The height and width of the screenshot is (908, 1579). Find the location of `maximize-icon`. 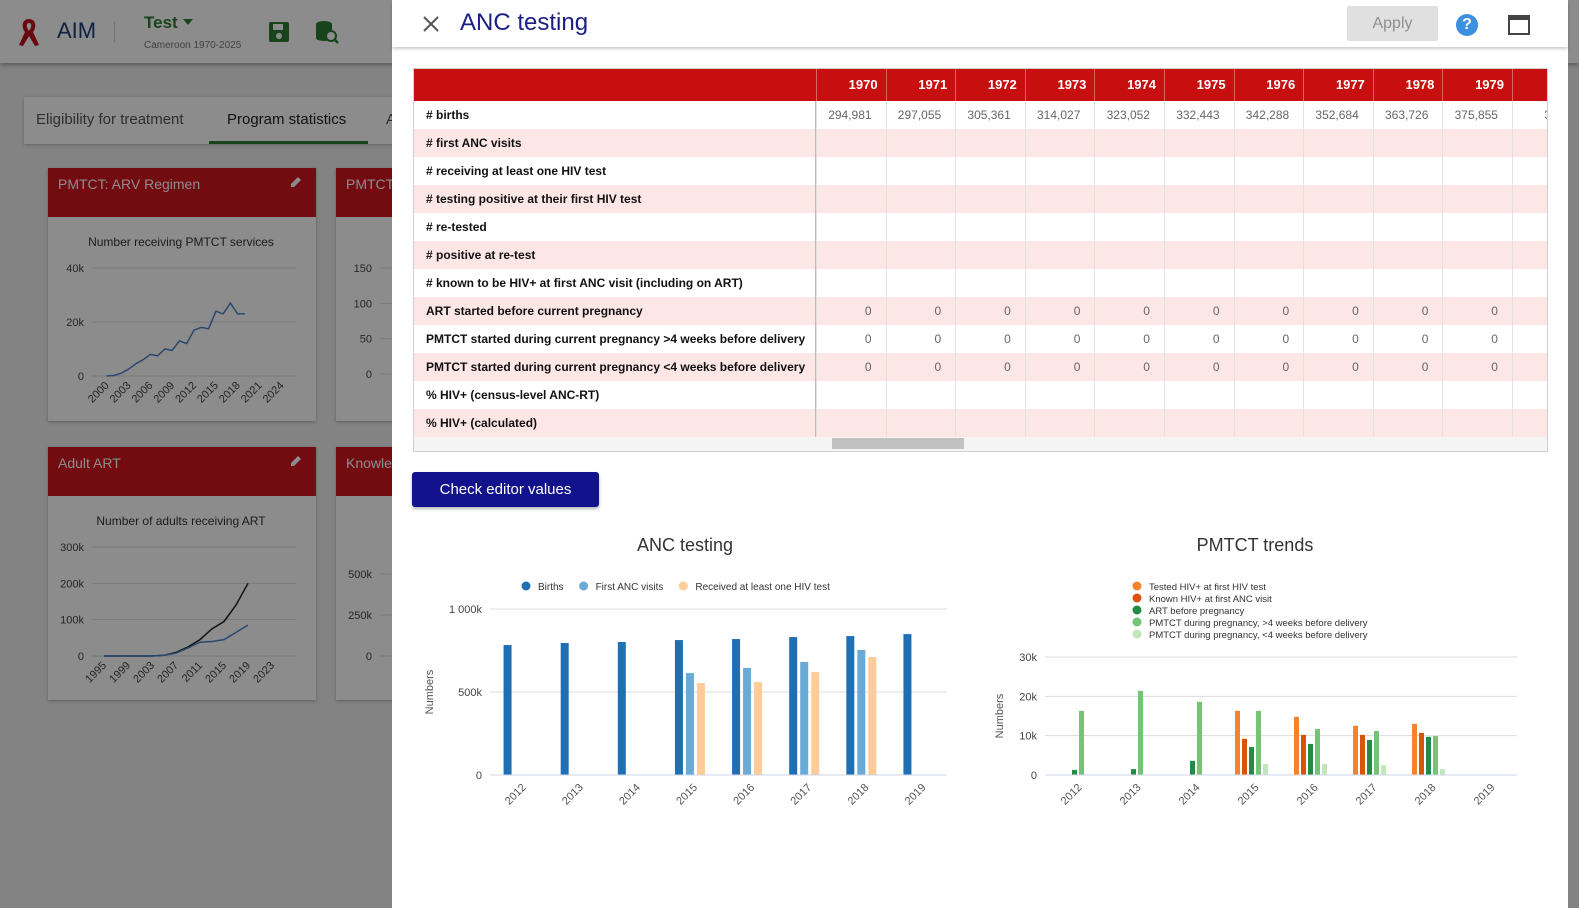

maximize-icon is located at coordinates (1519, 25).